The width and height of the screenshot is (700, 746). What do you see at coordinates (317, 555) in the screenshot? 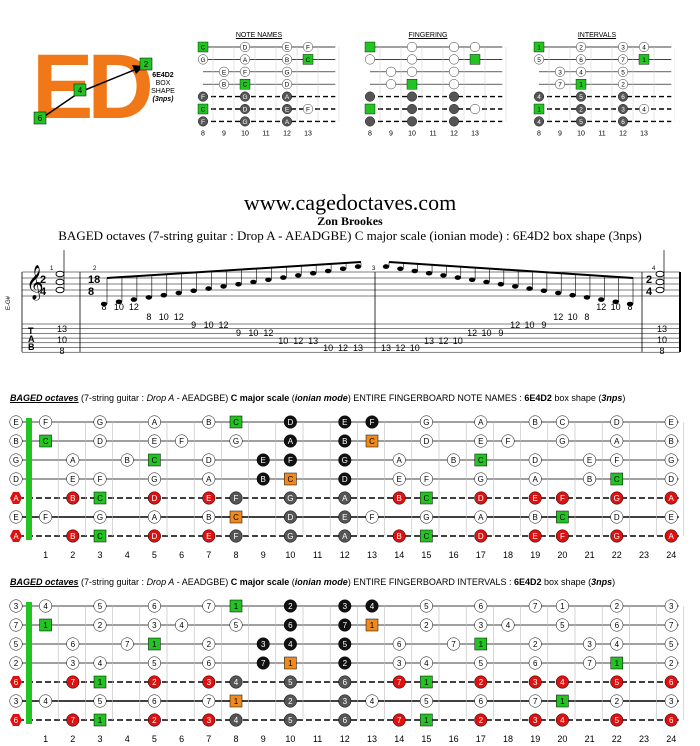
I see `fb1-fret-number: 11` at bounding box center [317, 555].